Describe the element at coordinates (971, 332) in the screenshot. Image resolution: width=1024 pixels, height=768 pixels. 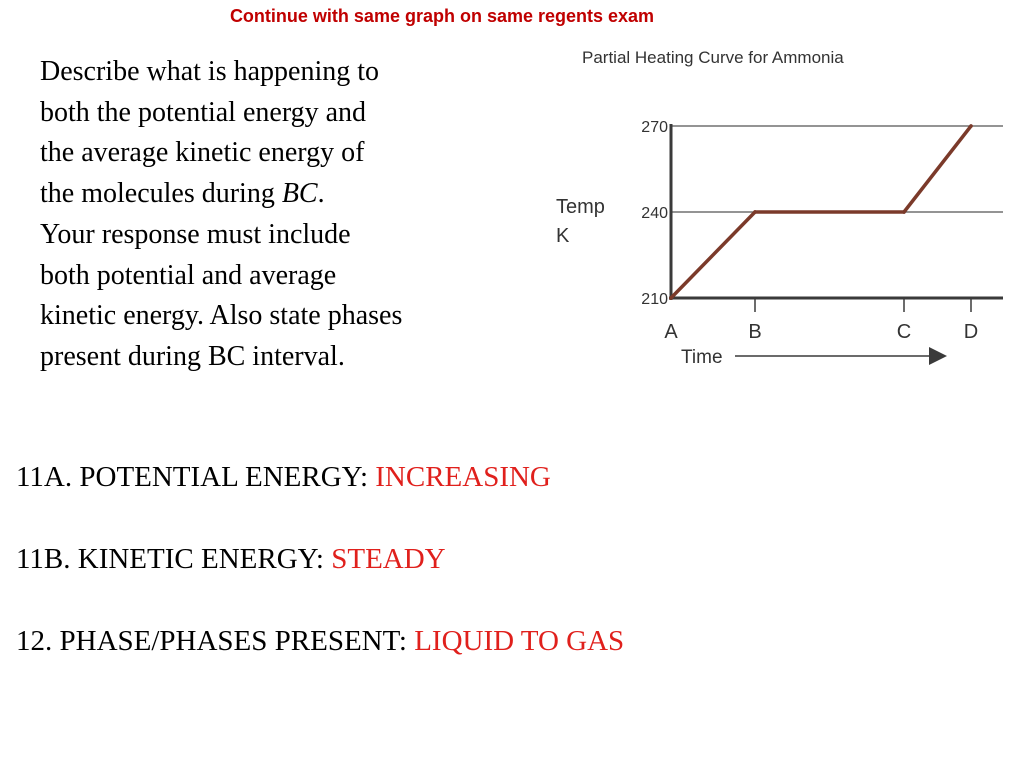
I see `x-tick-label: D` at that location.